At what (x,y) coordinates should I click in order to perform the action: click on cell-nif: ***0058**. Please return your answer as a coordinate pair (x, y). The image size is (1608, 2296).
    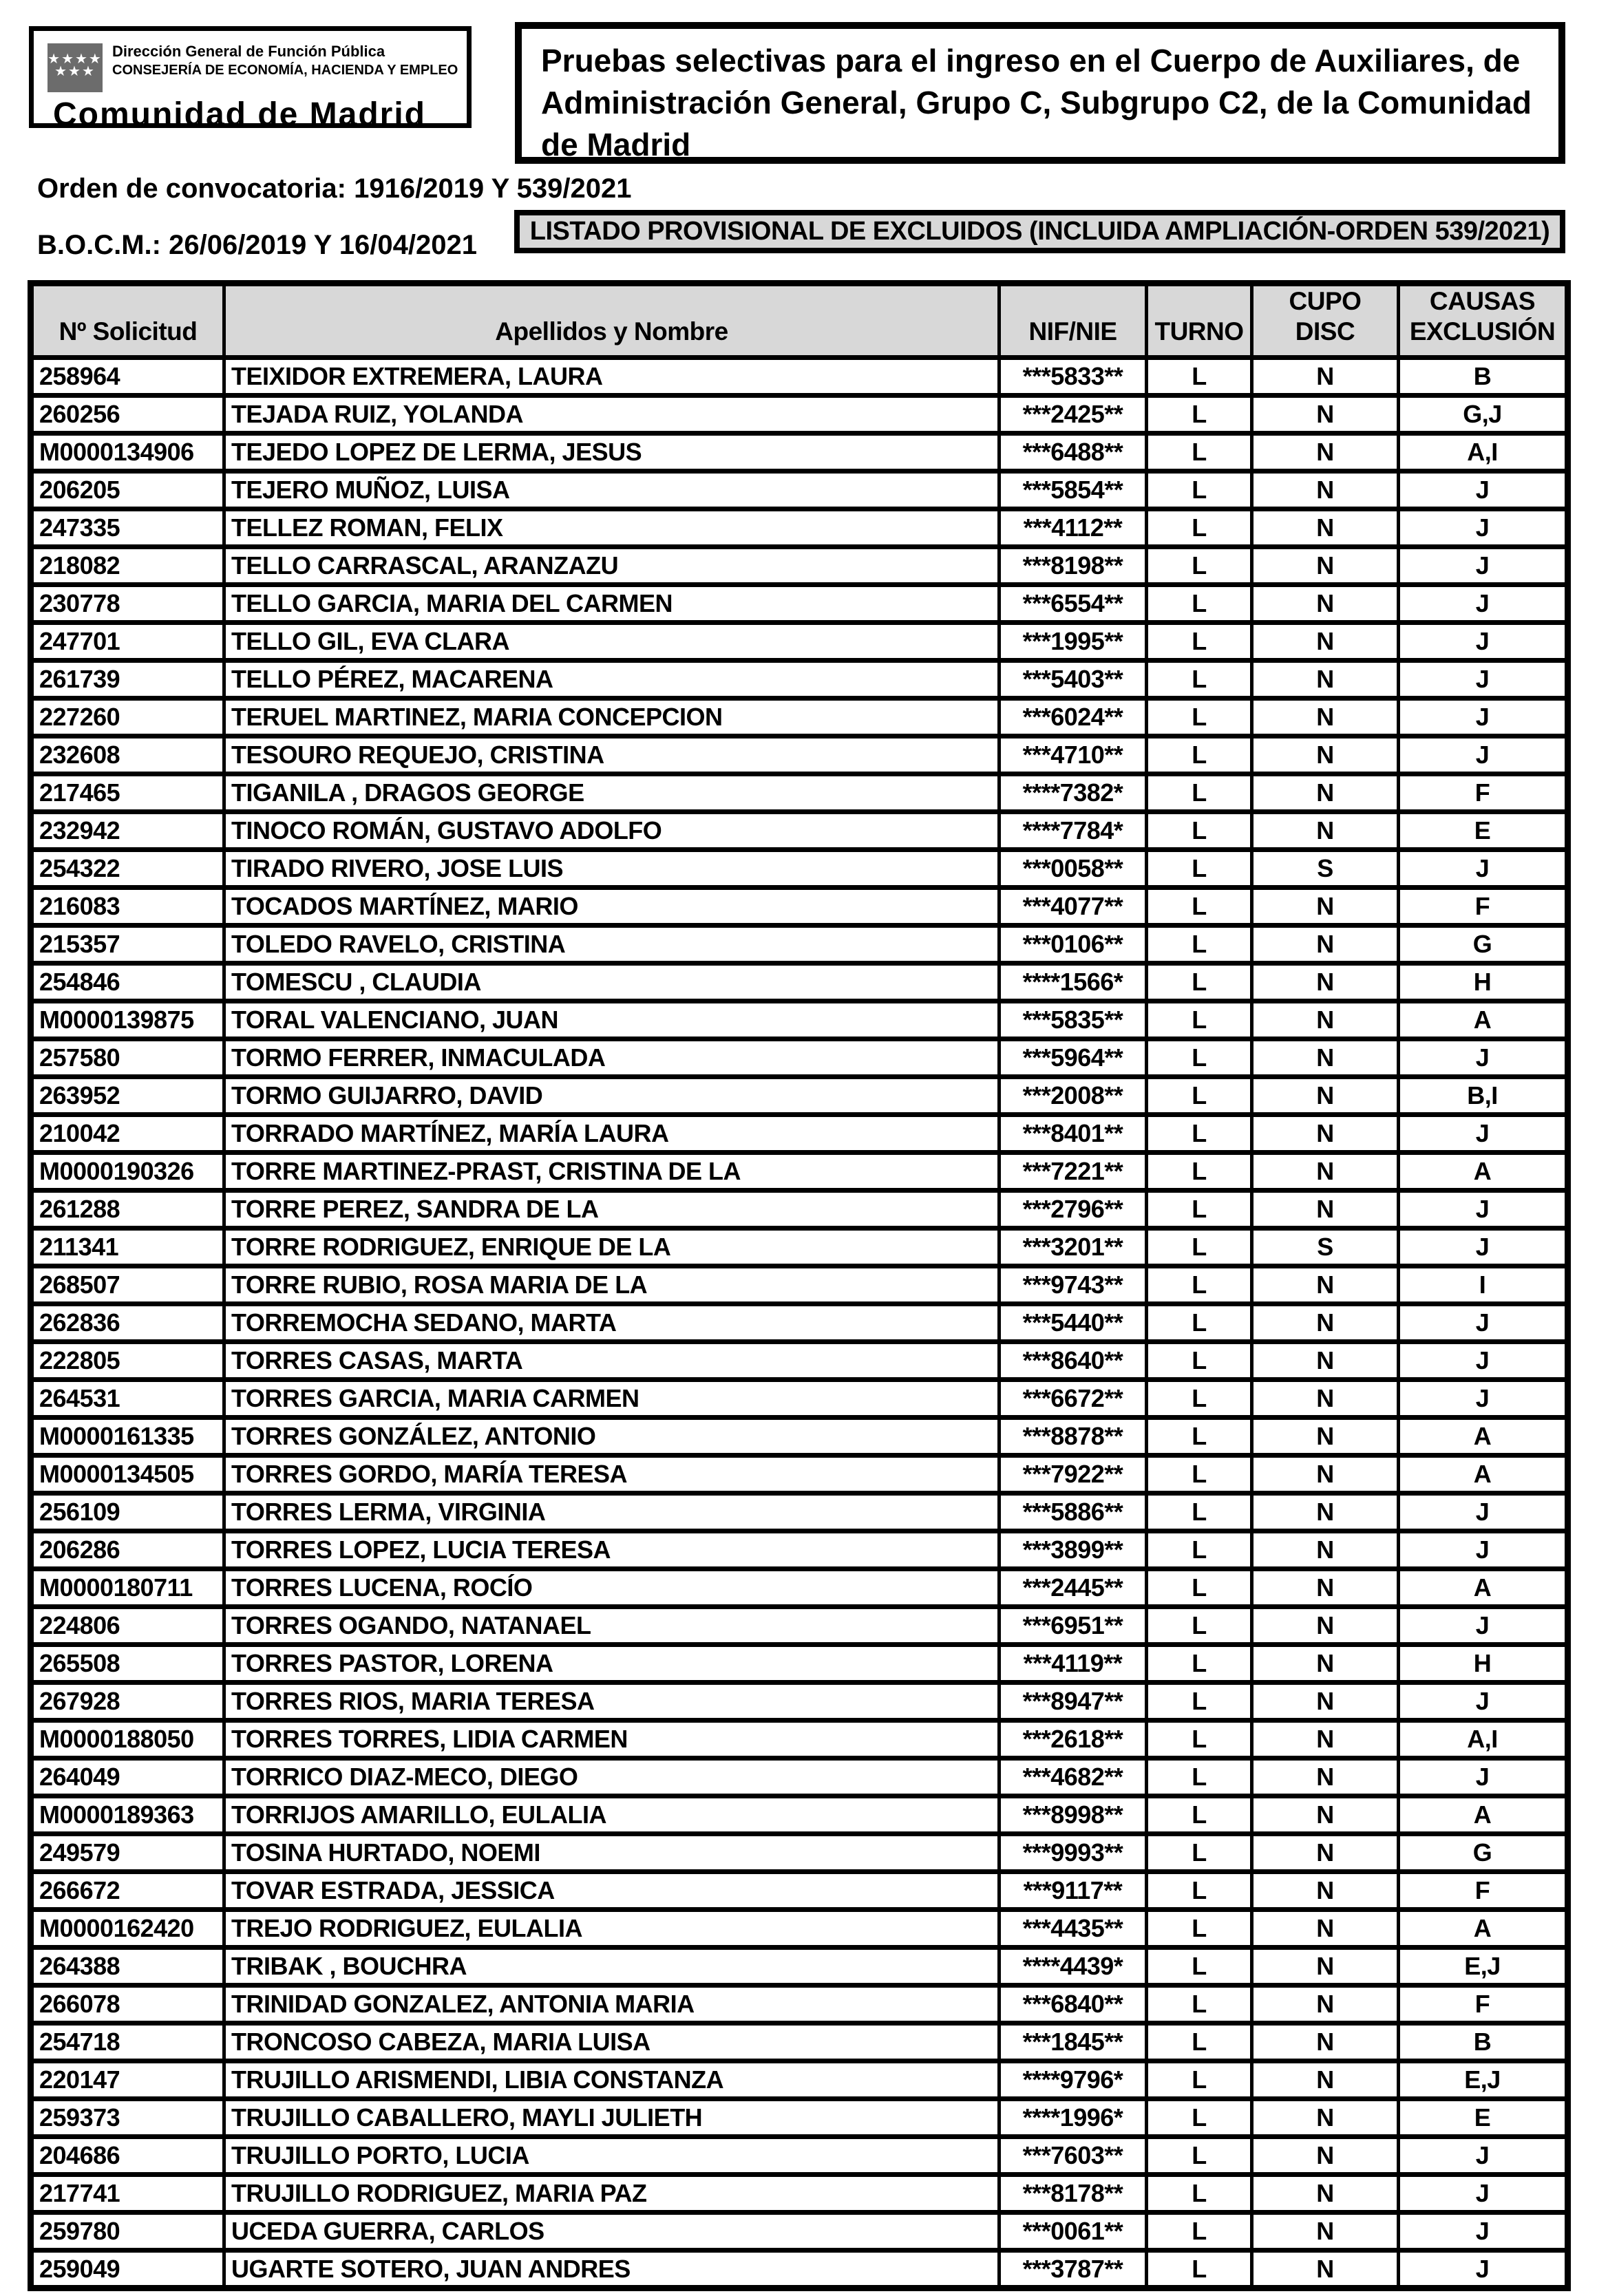
    Looking at the image, I should click on (1072, 869).